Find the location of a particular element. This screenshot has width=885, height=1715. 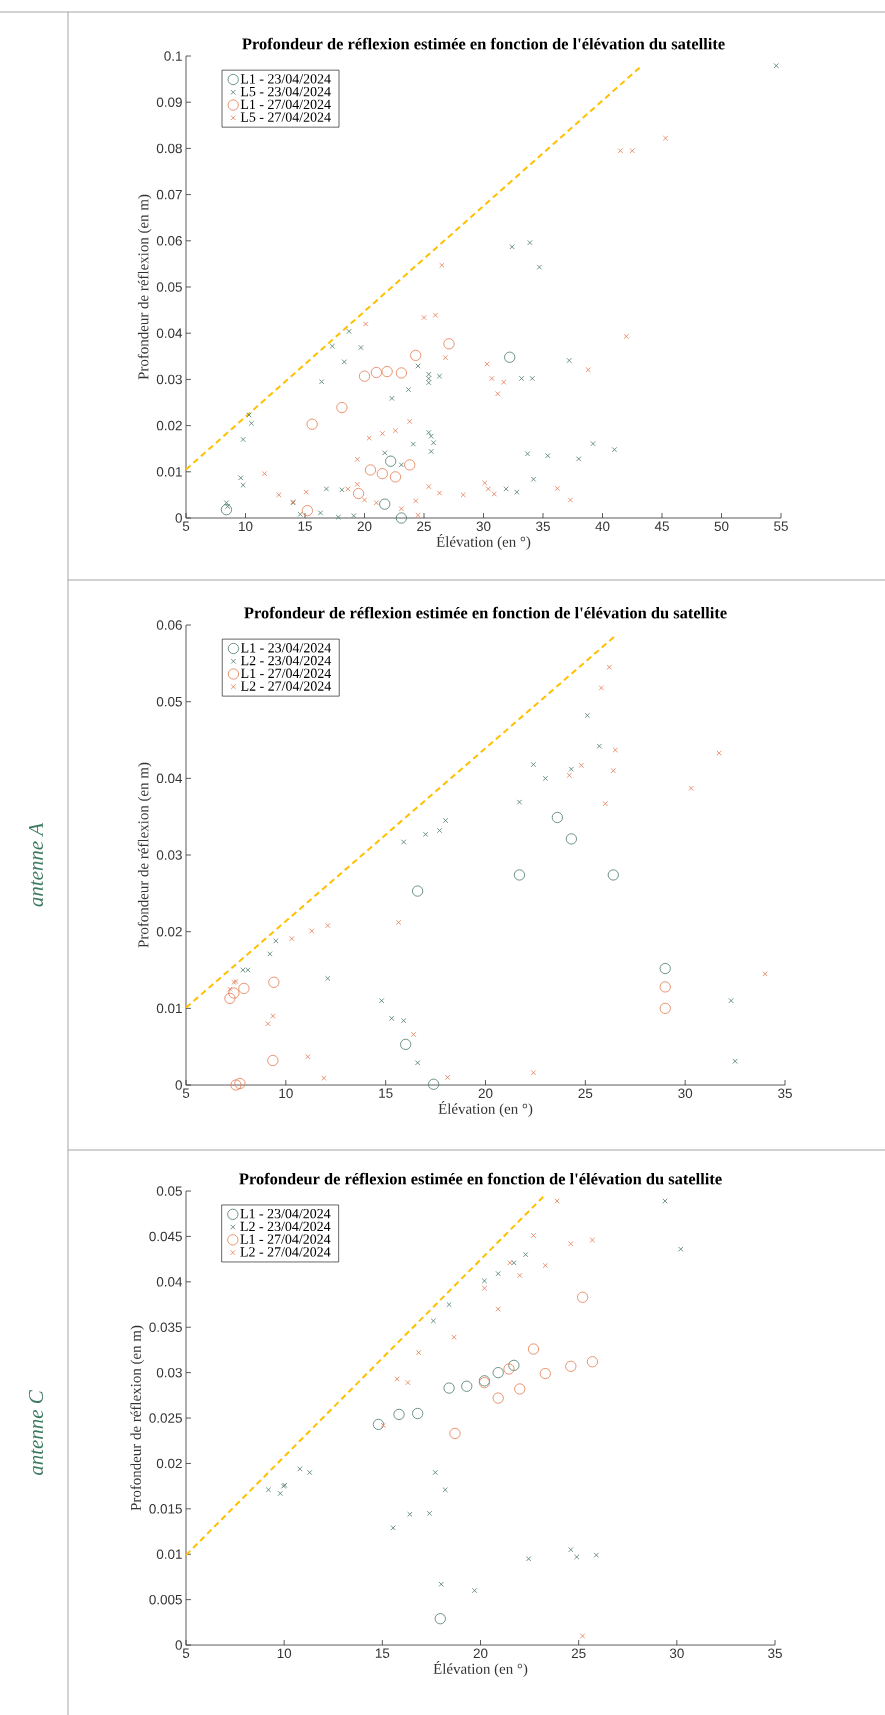

legend-label: L1 - 27/04/2024 is located at coordinates (285, 104).